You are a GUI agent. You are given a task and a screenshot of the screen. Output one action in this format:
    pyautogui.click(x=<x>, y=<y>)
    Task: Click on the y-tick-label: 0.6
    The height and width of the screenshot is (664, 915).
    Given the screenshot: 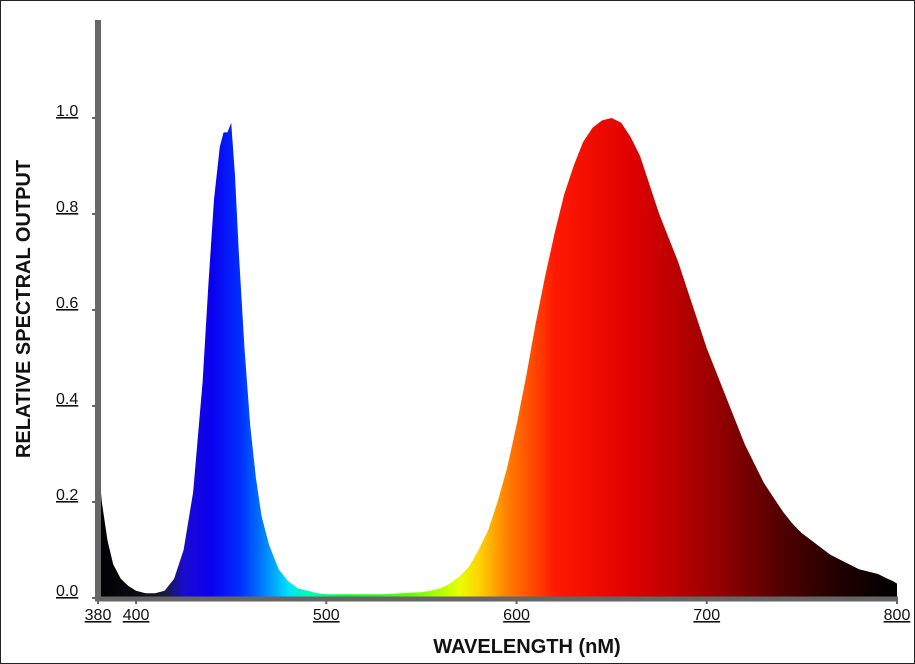 What is the action you would take?
    pyautogui.click(x=67, y=303)
    